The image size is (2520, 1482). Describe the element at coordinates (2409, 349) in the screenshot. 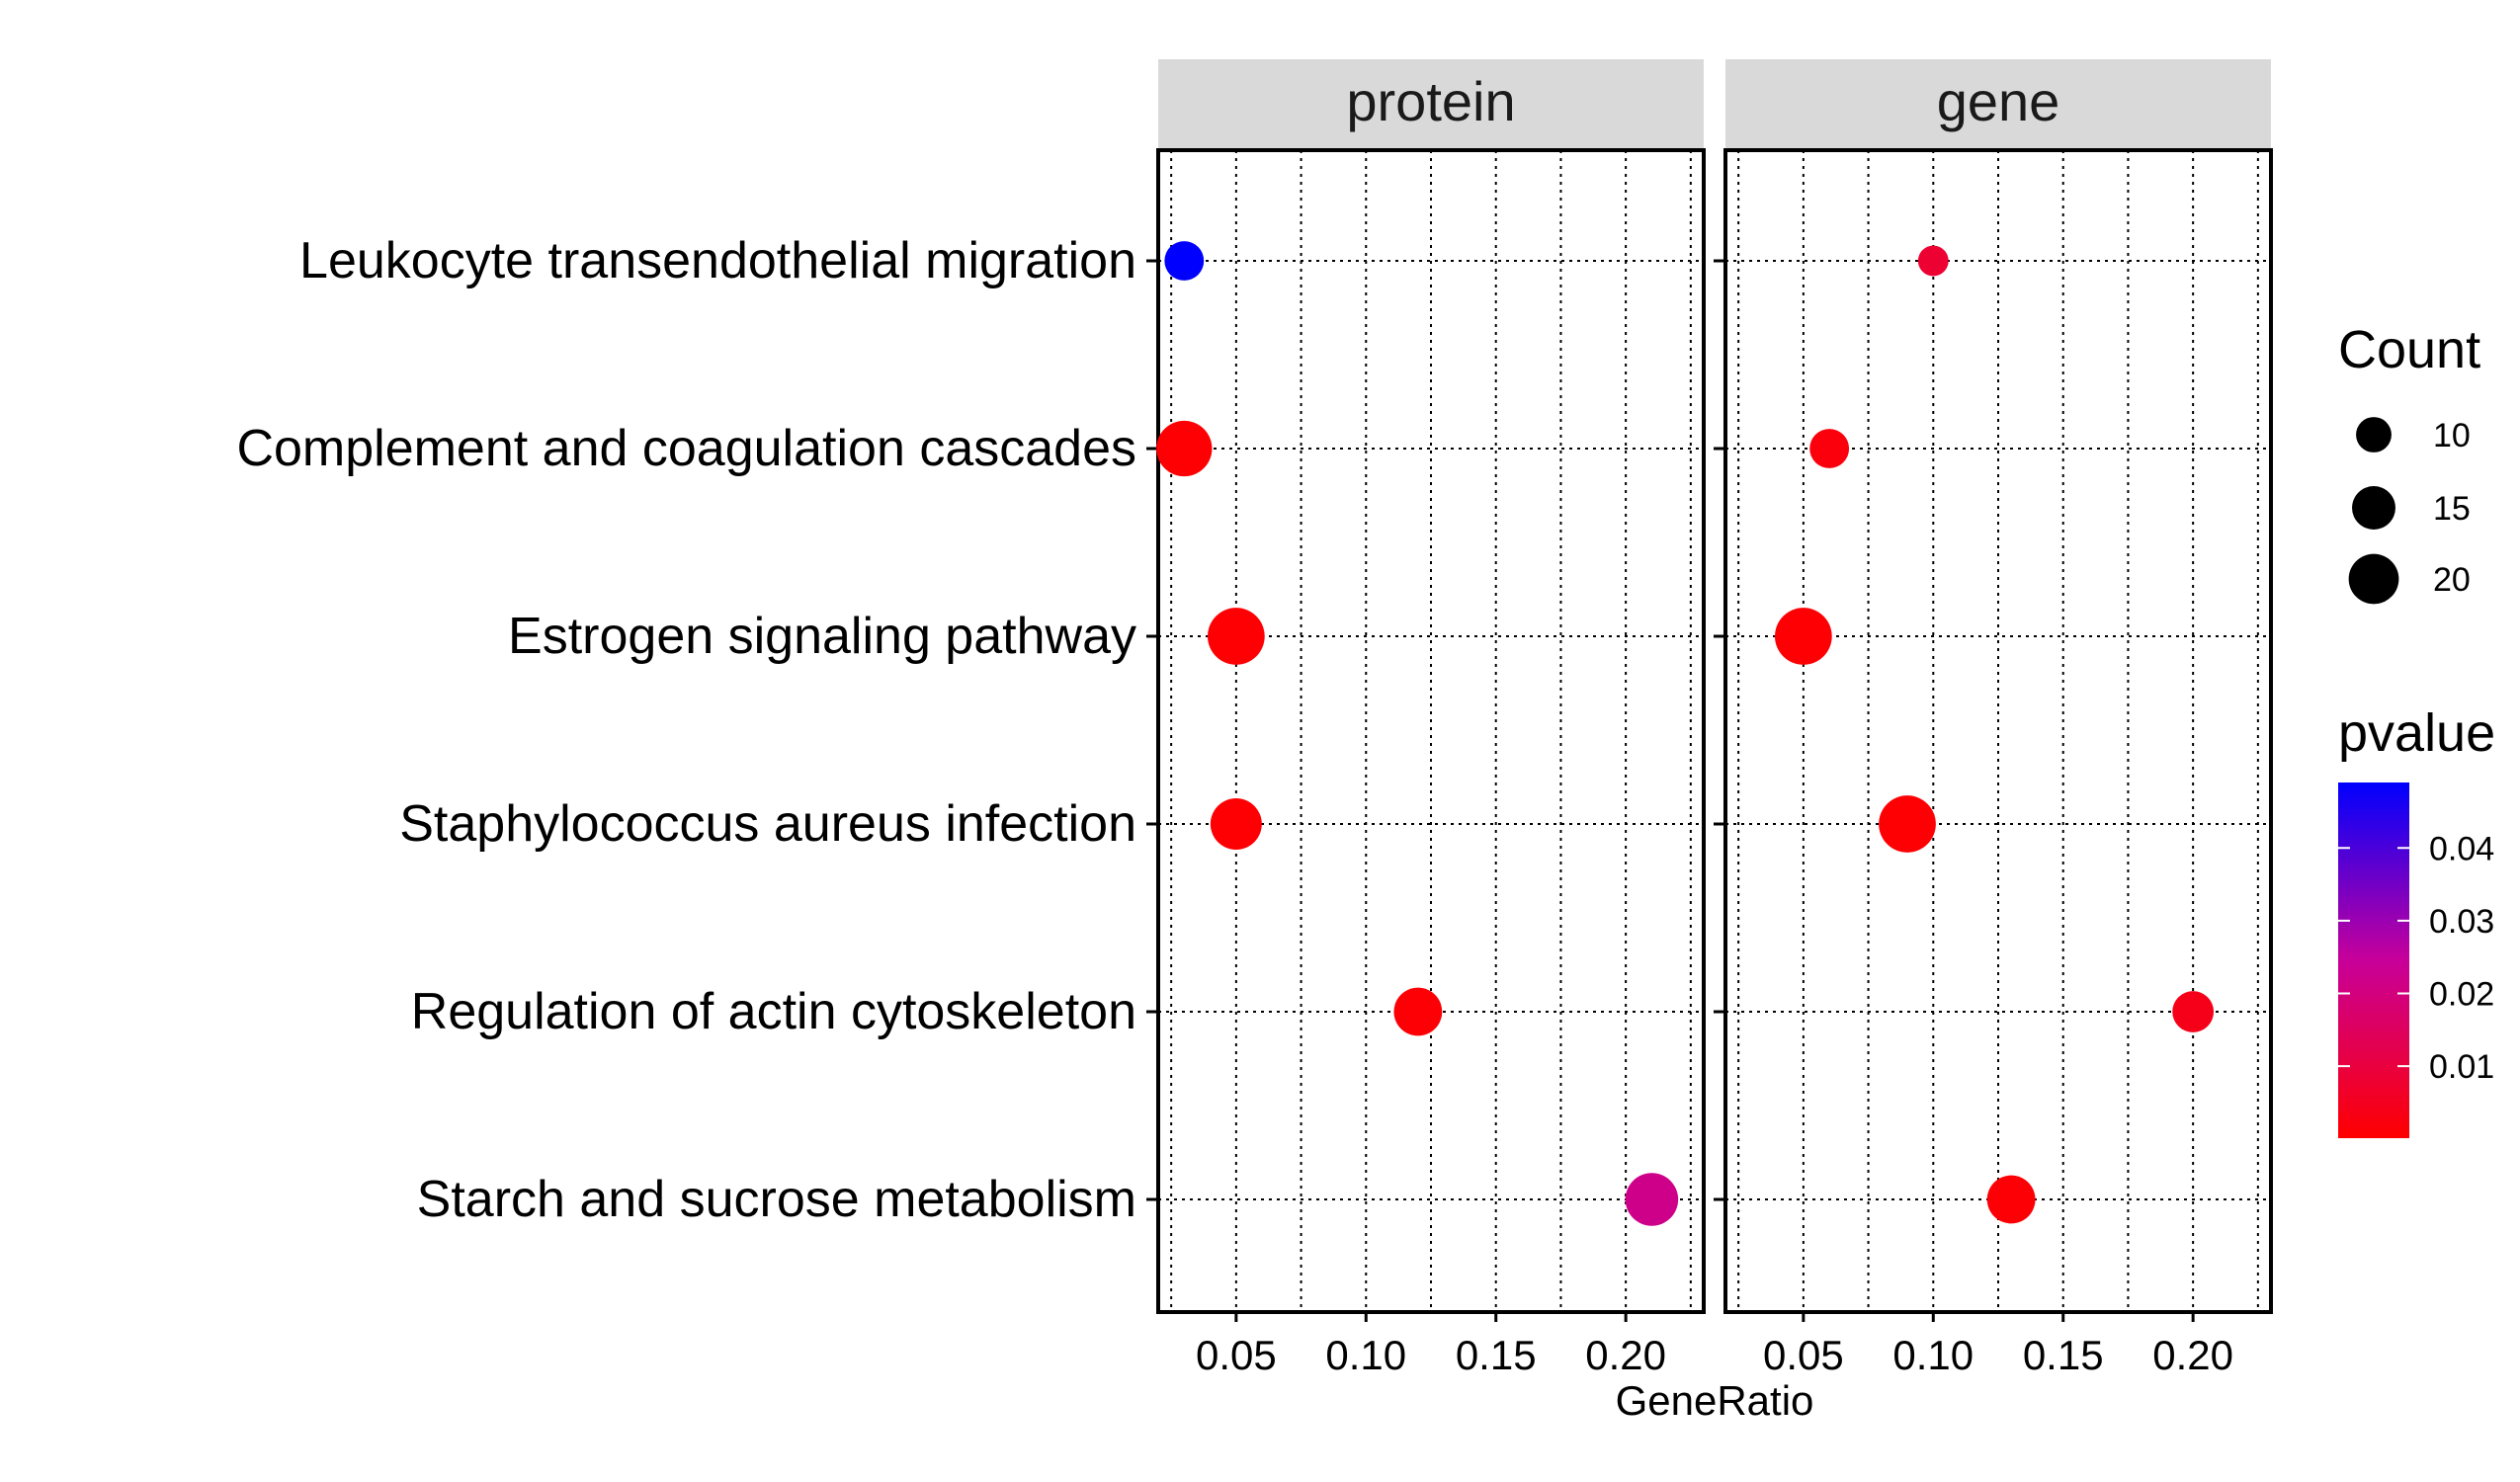

I see `size-legend-title: Count` at that location.